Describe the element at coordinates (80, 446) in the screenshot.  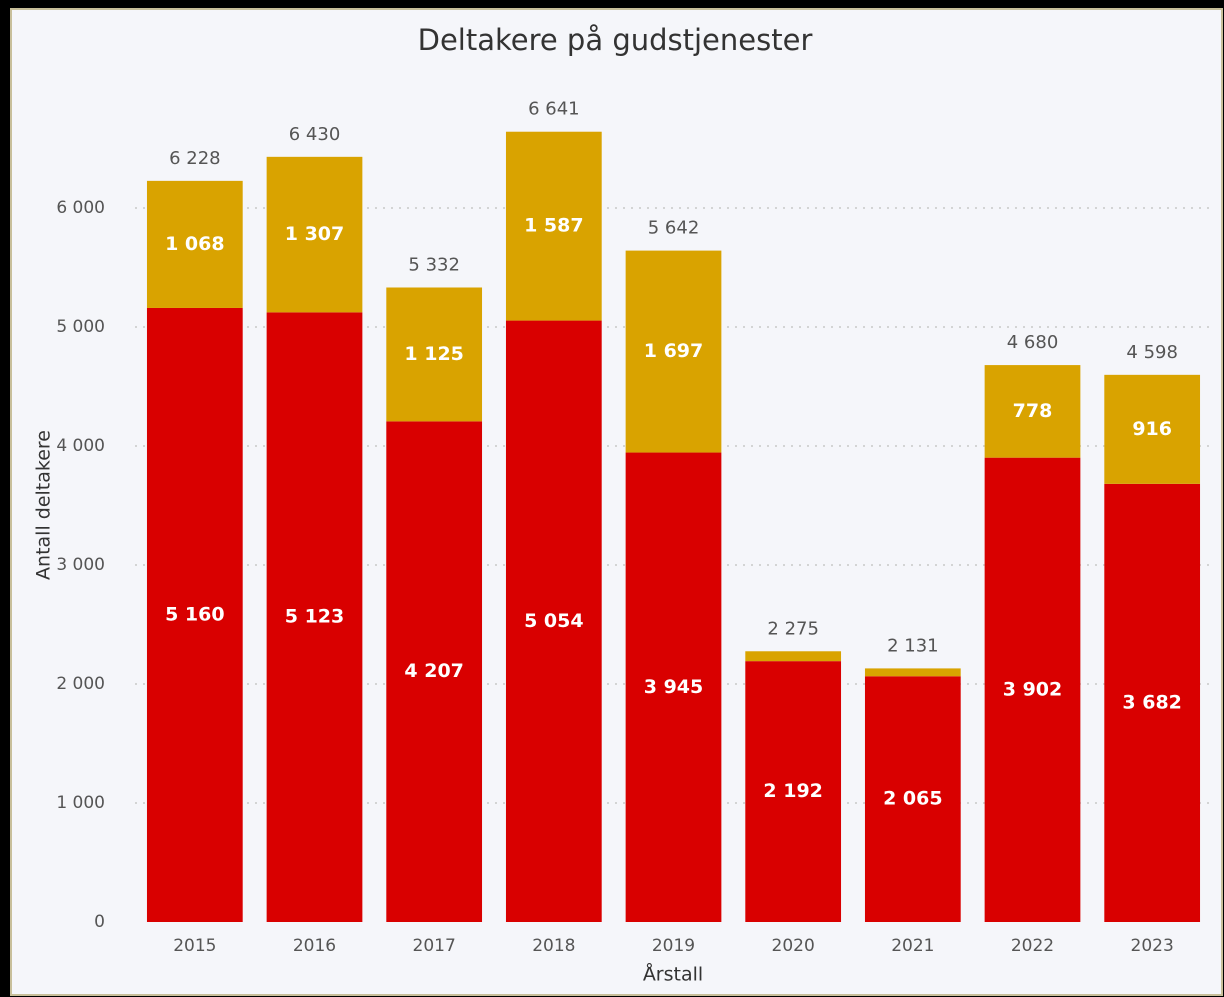
I see `y-tick-label: 4 000` at that location.